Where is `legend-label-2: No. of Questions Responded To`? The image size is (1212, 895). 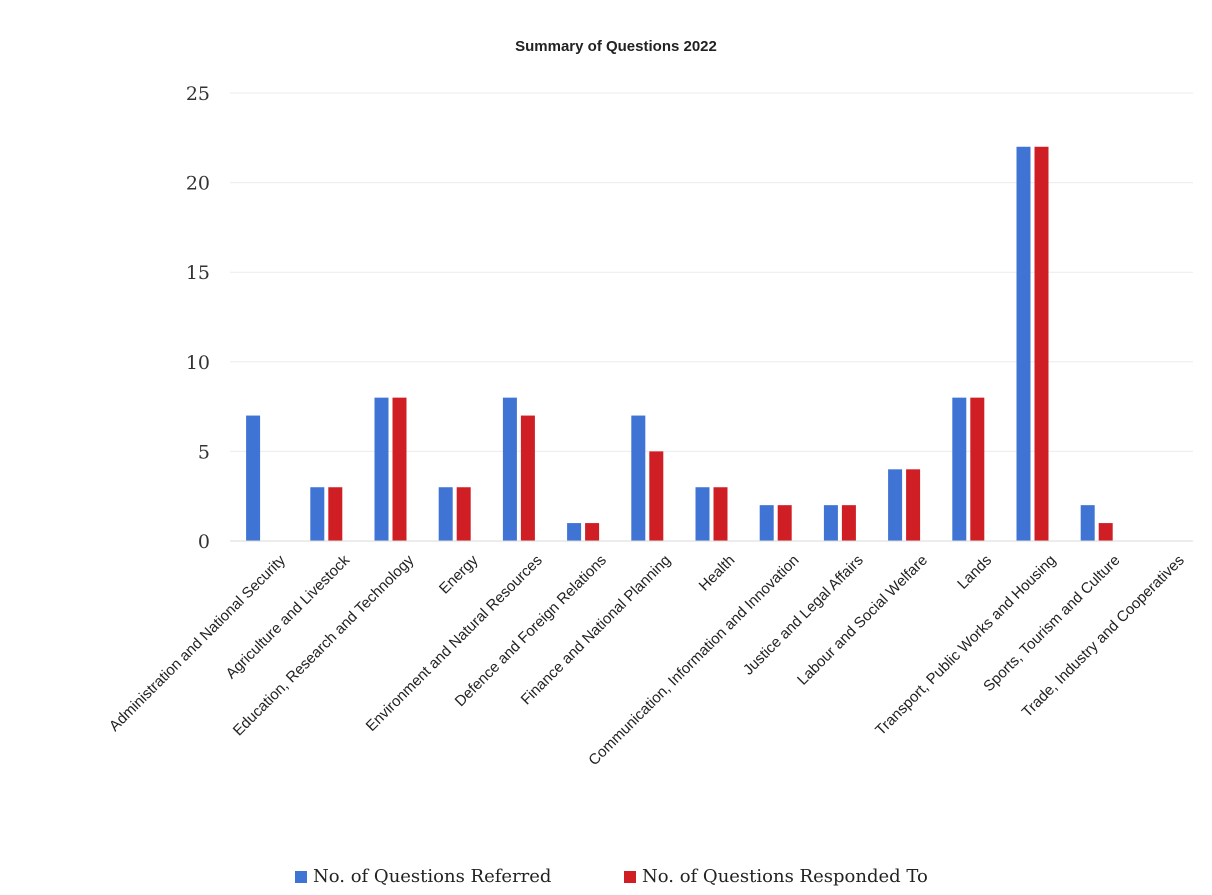 legend-label-2: No. of Questions Responded To is located at coordinates (785, 876).